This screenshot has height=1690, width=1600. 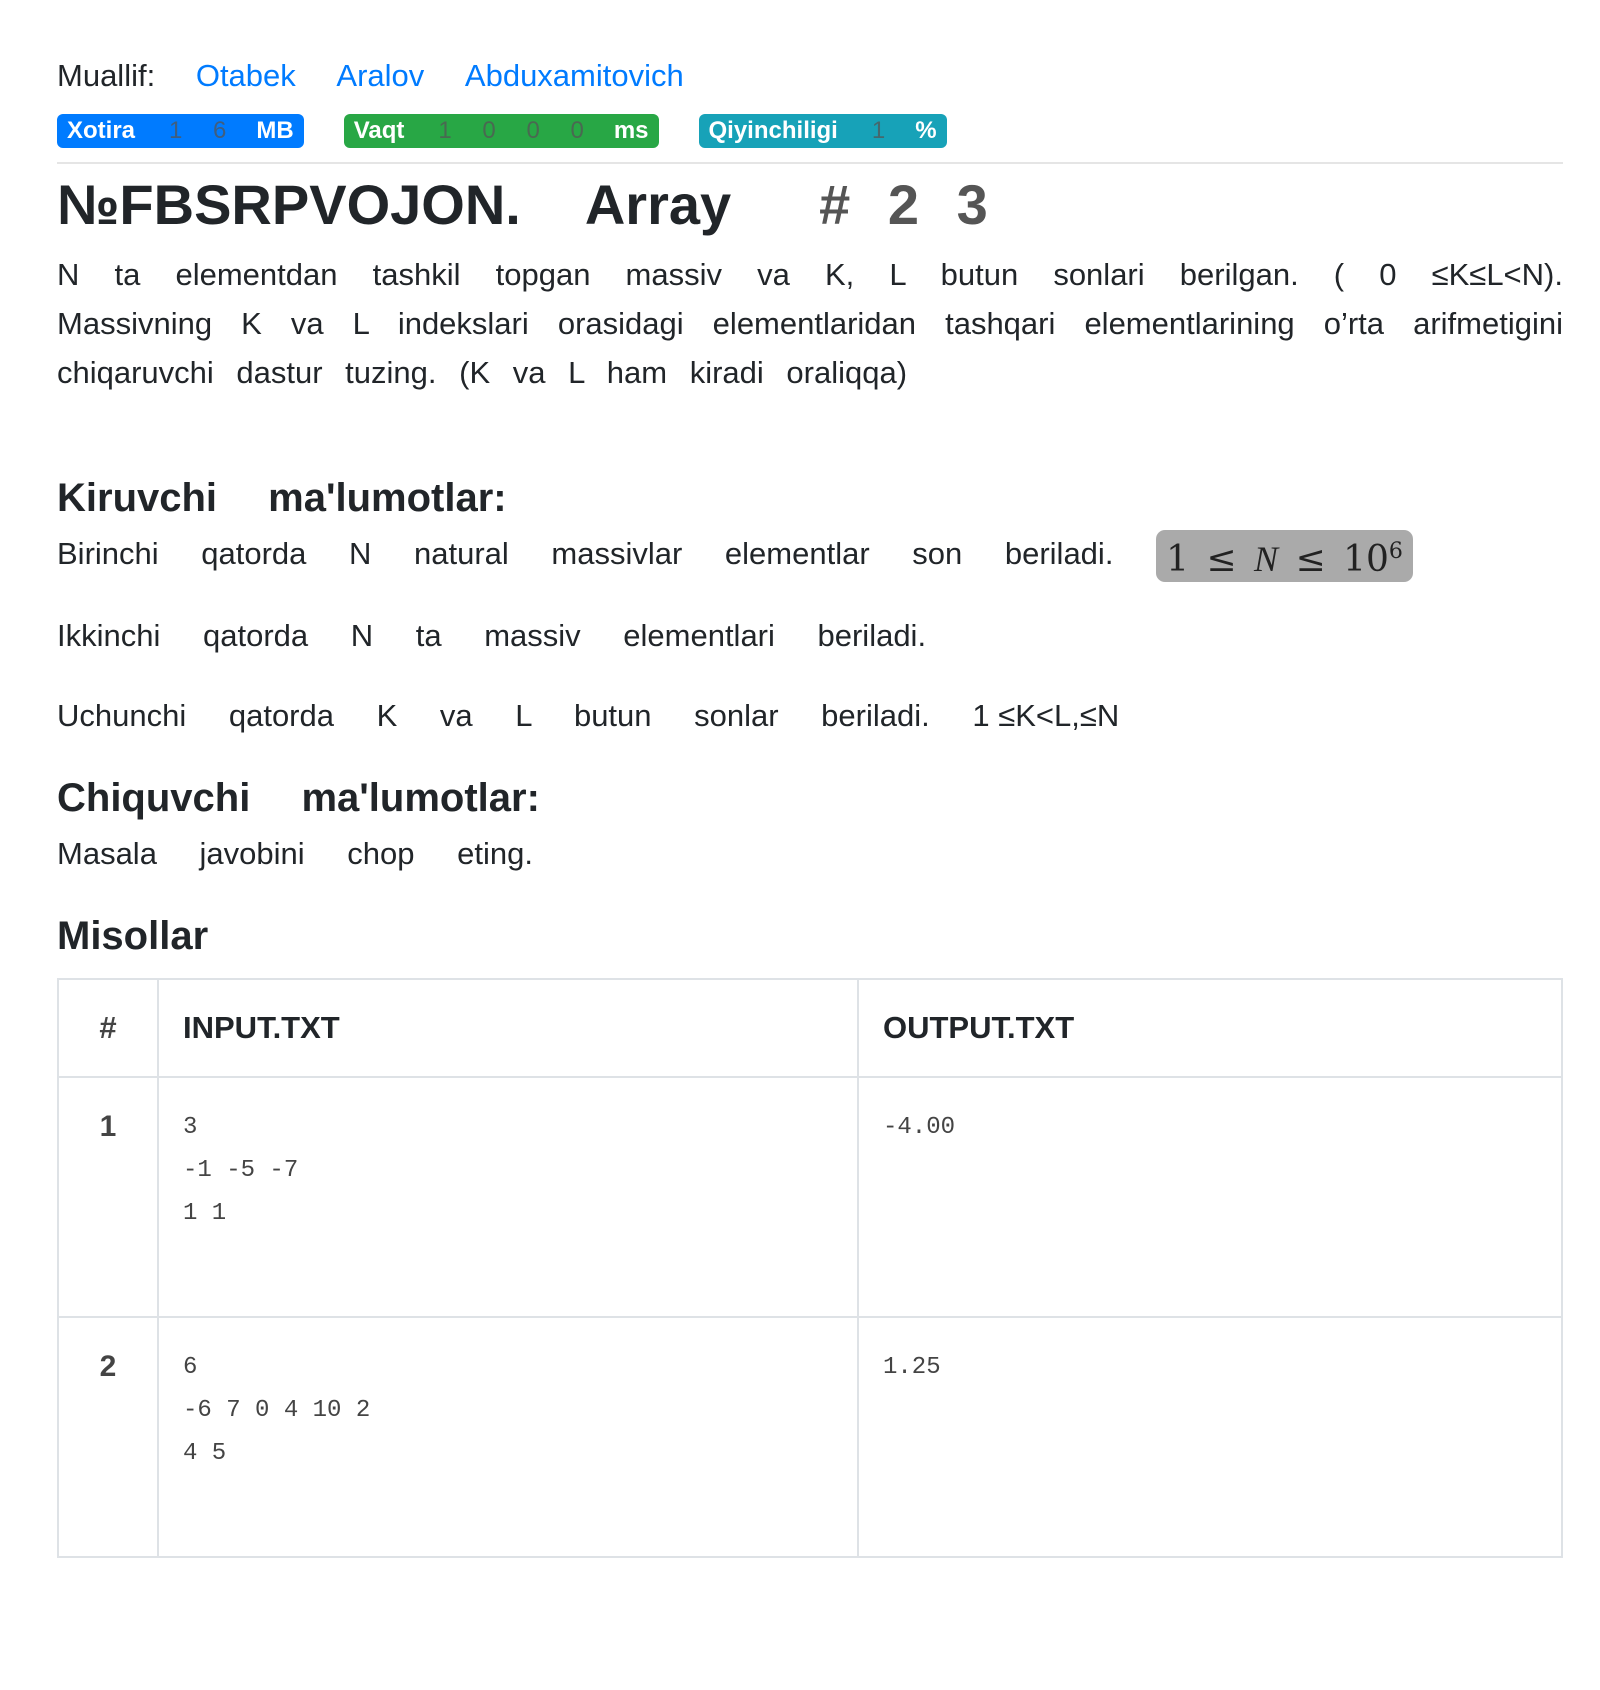 What do you see at coordinates (508, 1197) in the screenshot?
I see `input-cell: 3 -1 -5 -7 1 1` at bounding box center [508, 1197].